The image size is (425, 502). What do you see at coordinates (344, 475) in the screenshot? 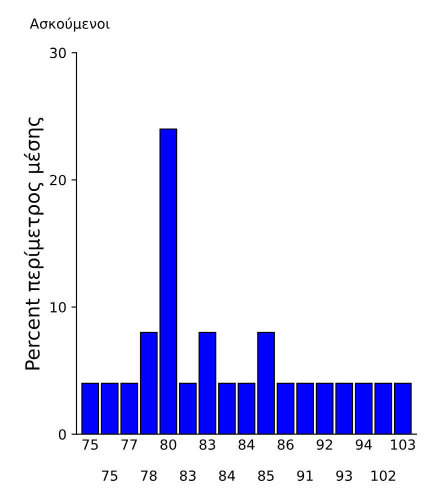
I see `x-tick-label: 93` at bounding box center [344, 475].